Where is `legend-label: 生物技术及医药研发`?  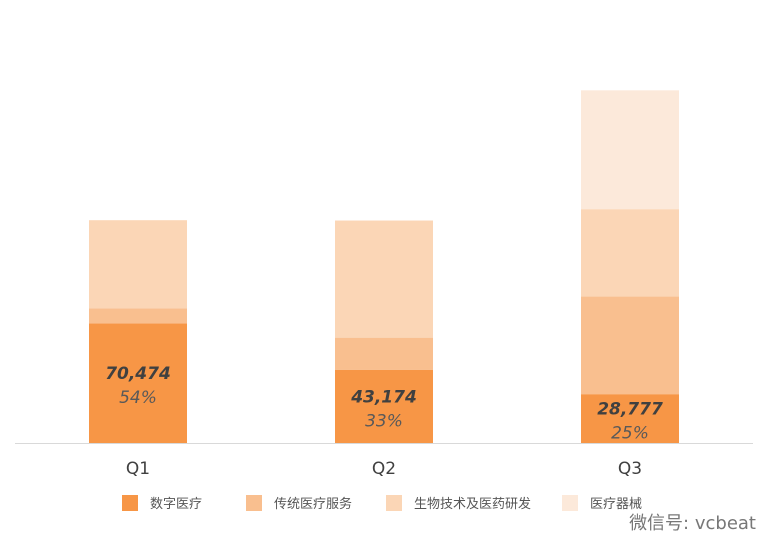 legend-label: 生物技术及医药研发 is located at coordinates (473, 504).